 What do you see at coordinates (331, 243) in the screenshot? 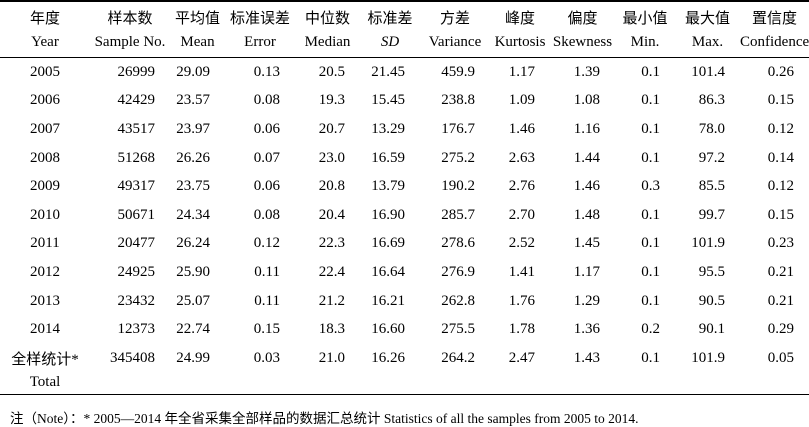
I see `value-cell: 22.3` at bounding box center [331, 243].